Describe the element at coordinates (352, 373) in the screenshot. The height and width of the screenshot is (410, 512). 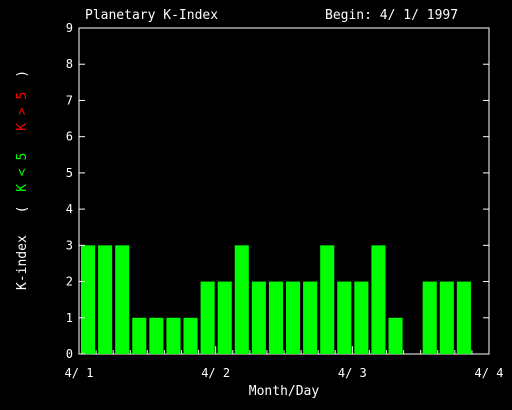
I see `x-tick-label: 4/ 3` at that location.